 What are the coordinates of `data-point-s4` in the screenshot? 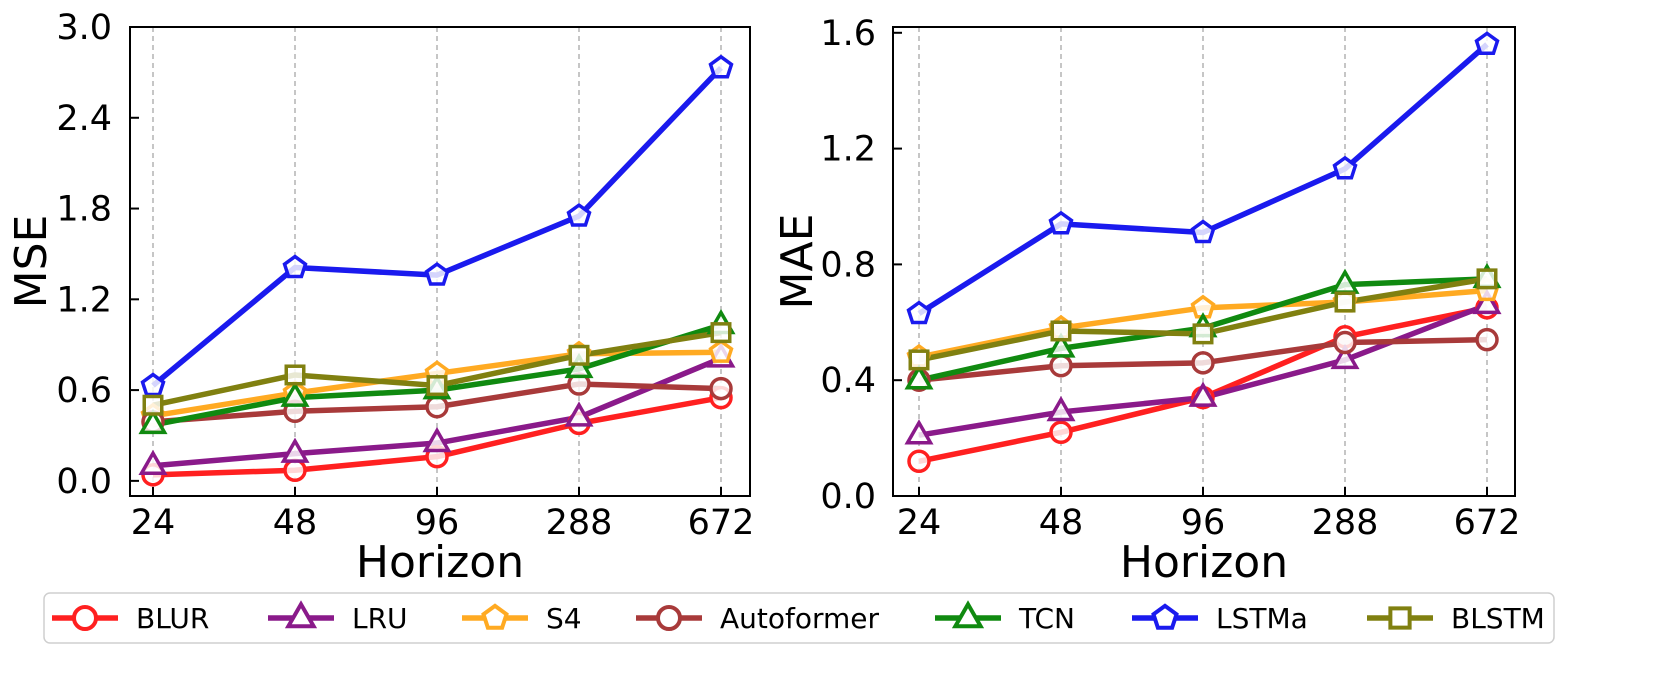 It's located at (721, 351).